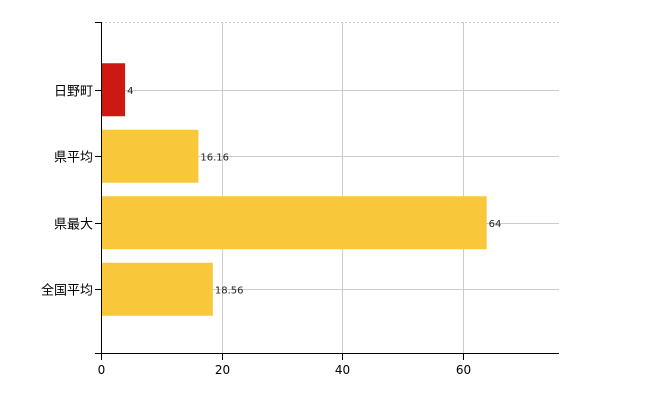  I want to click on value-label-2: 64, so click(495, 224).